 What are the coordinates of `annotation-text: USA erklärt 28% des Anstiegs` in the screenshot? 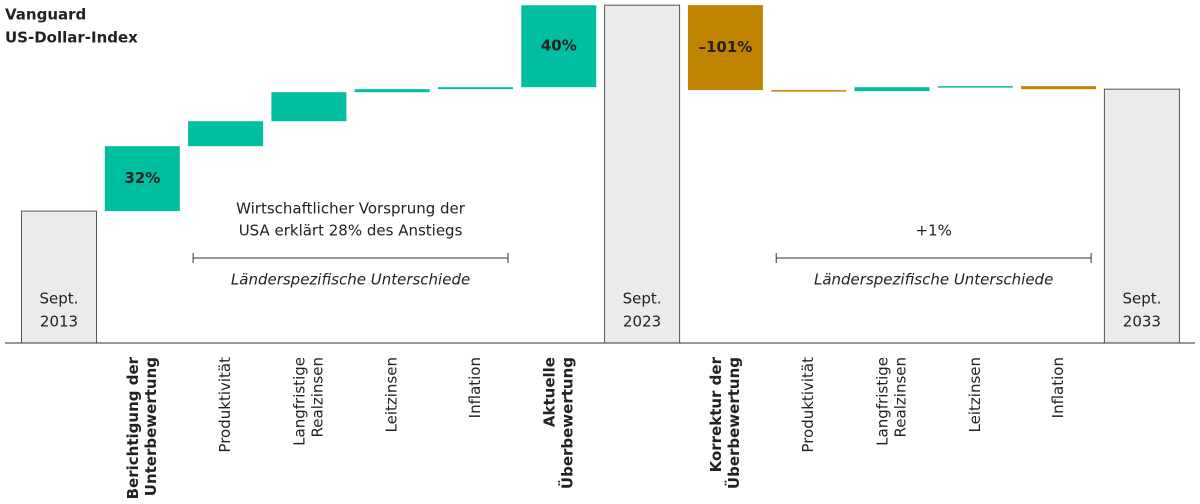 It's located at (351, 231).